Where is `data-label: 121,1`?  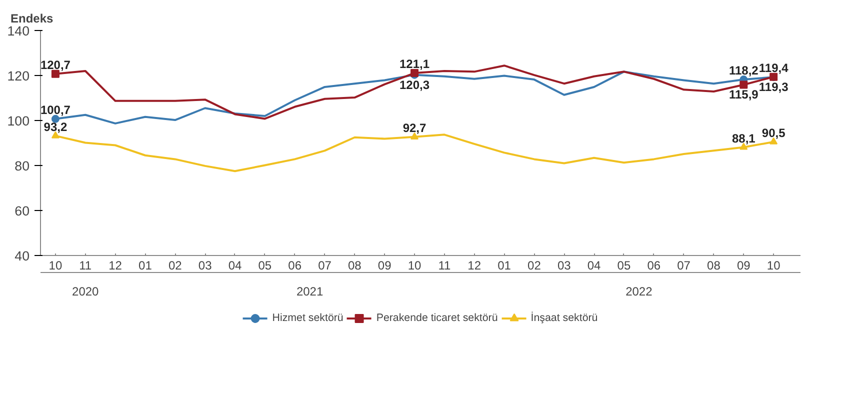
data-label: 121,1 is located at coordinates (415, 64).